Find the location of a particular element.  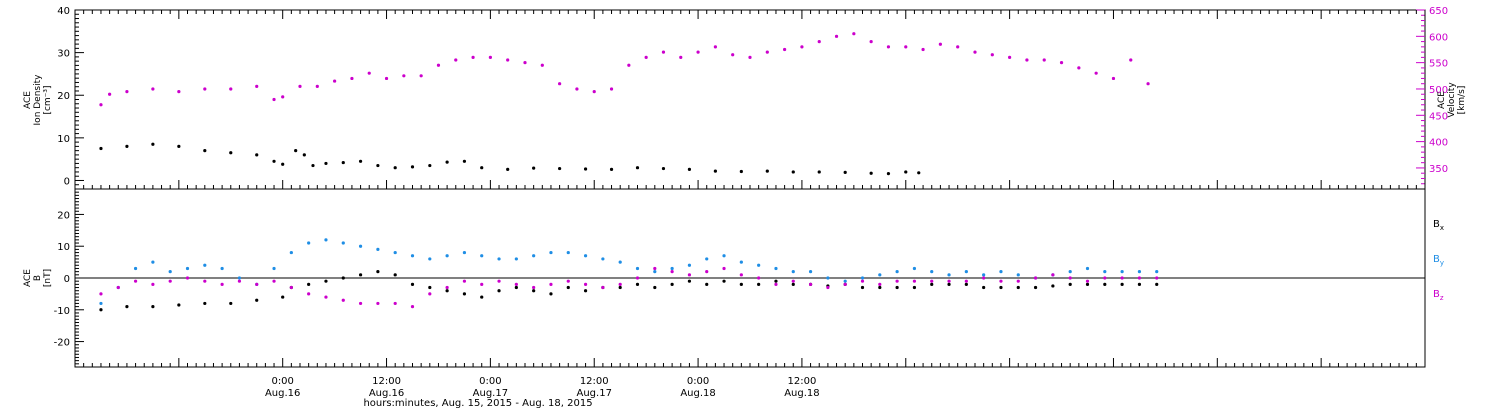

b-tick-label: 0 is located at coordinates (67, 279).